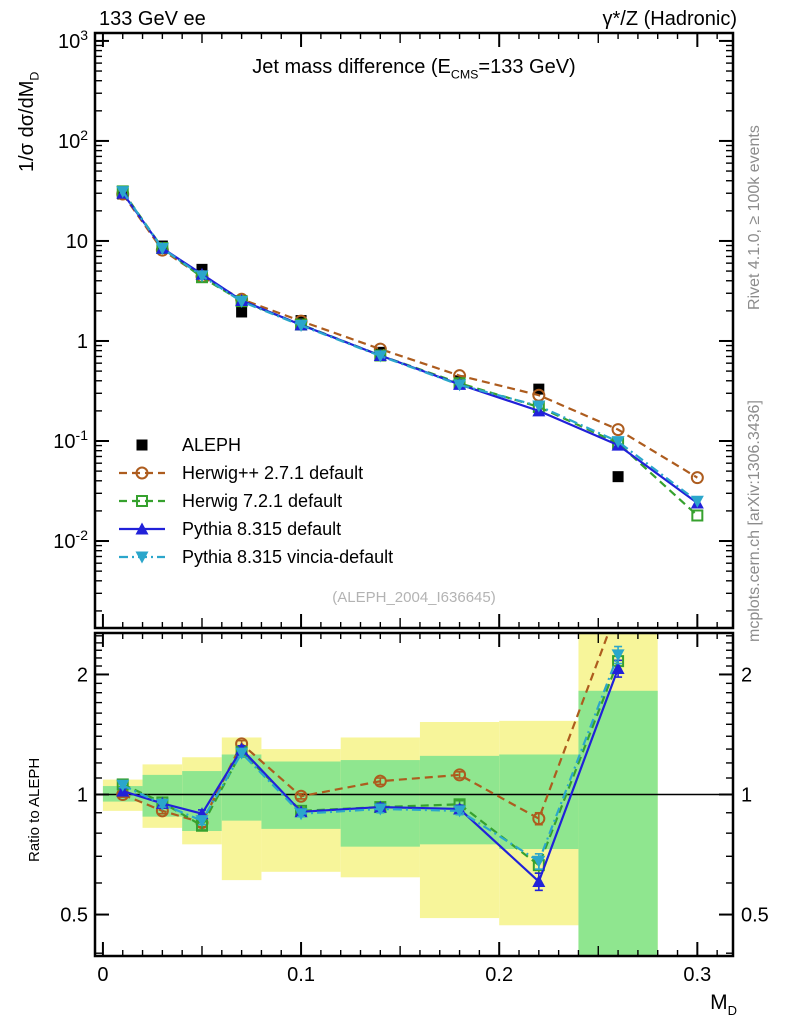 Image resolution: width=786 pixels, height=1024 pixels. Describe the element at coordinates (301, 975) in the screenshot. I see `svg-text: 0.1` at that location.